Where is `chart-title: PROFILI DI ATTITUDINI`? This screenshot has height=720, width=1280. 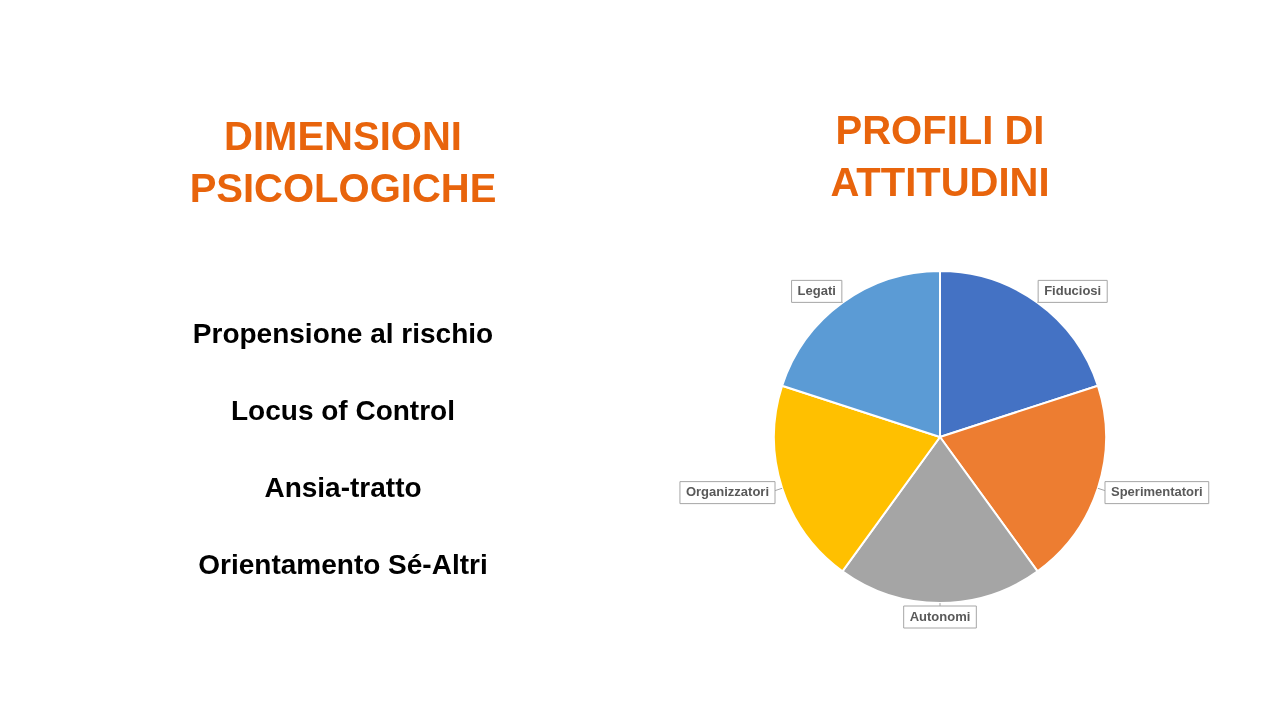 chart-title: PROFILI DI ATTITUDINI is located at coordinates (940, 156).